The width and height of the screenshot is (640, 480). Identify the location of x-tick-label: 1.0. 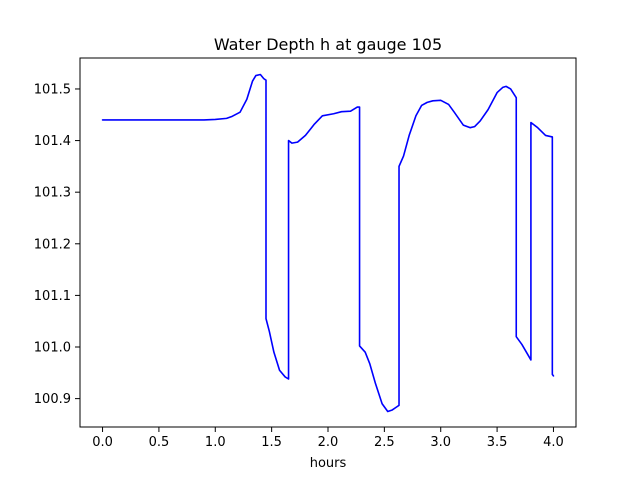
(215, 442).